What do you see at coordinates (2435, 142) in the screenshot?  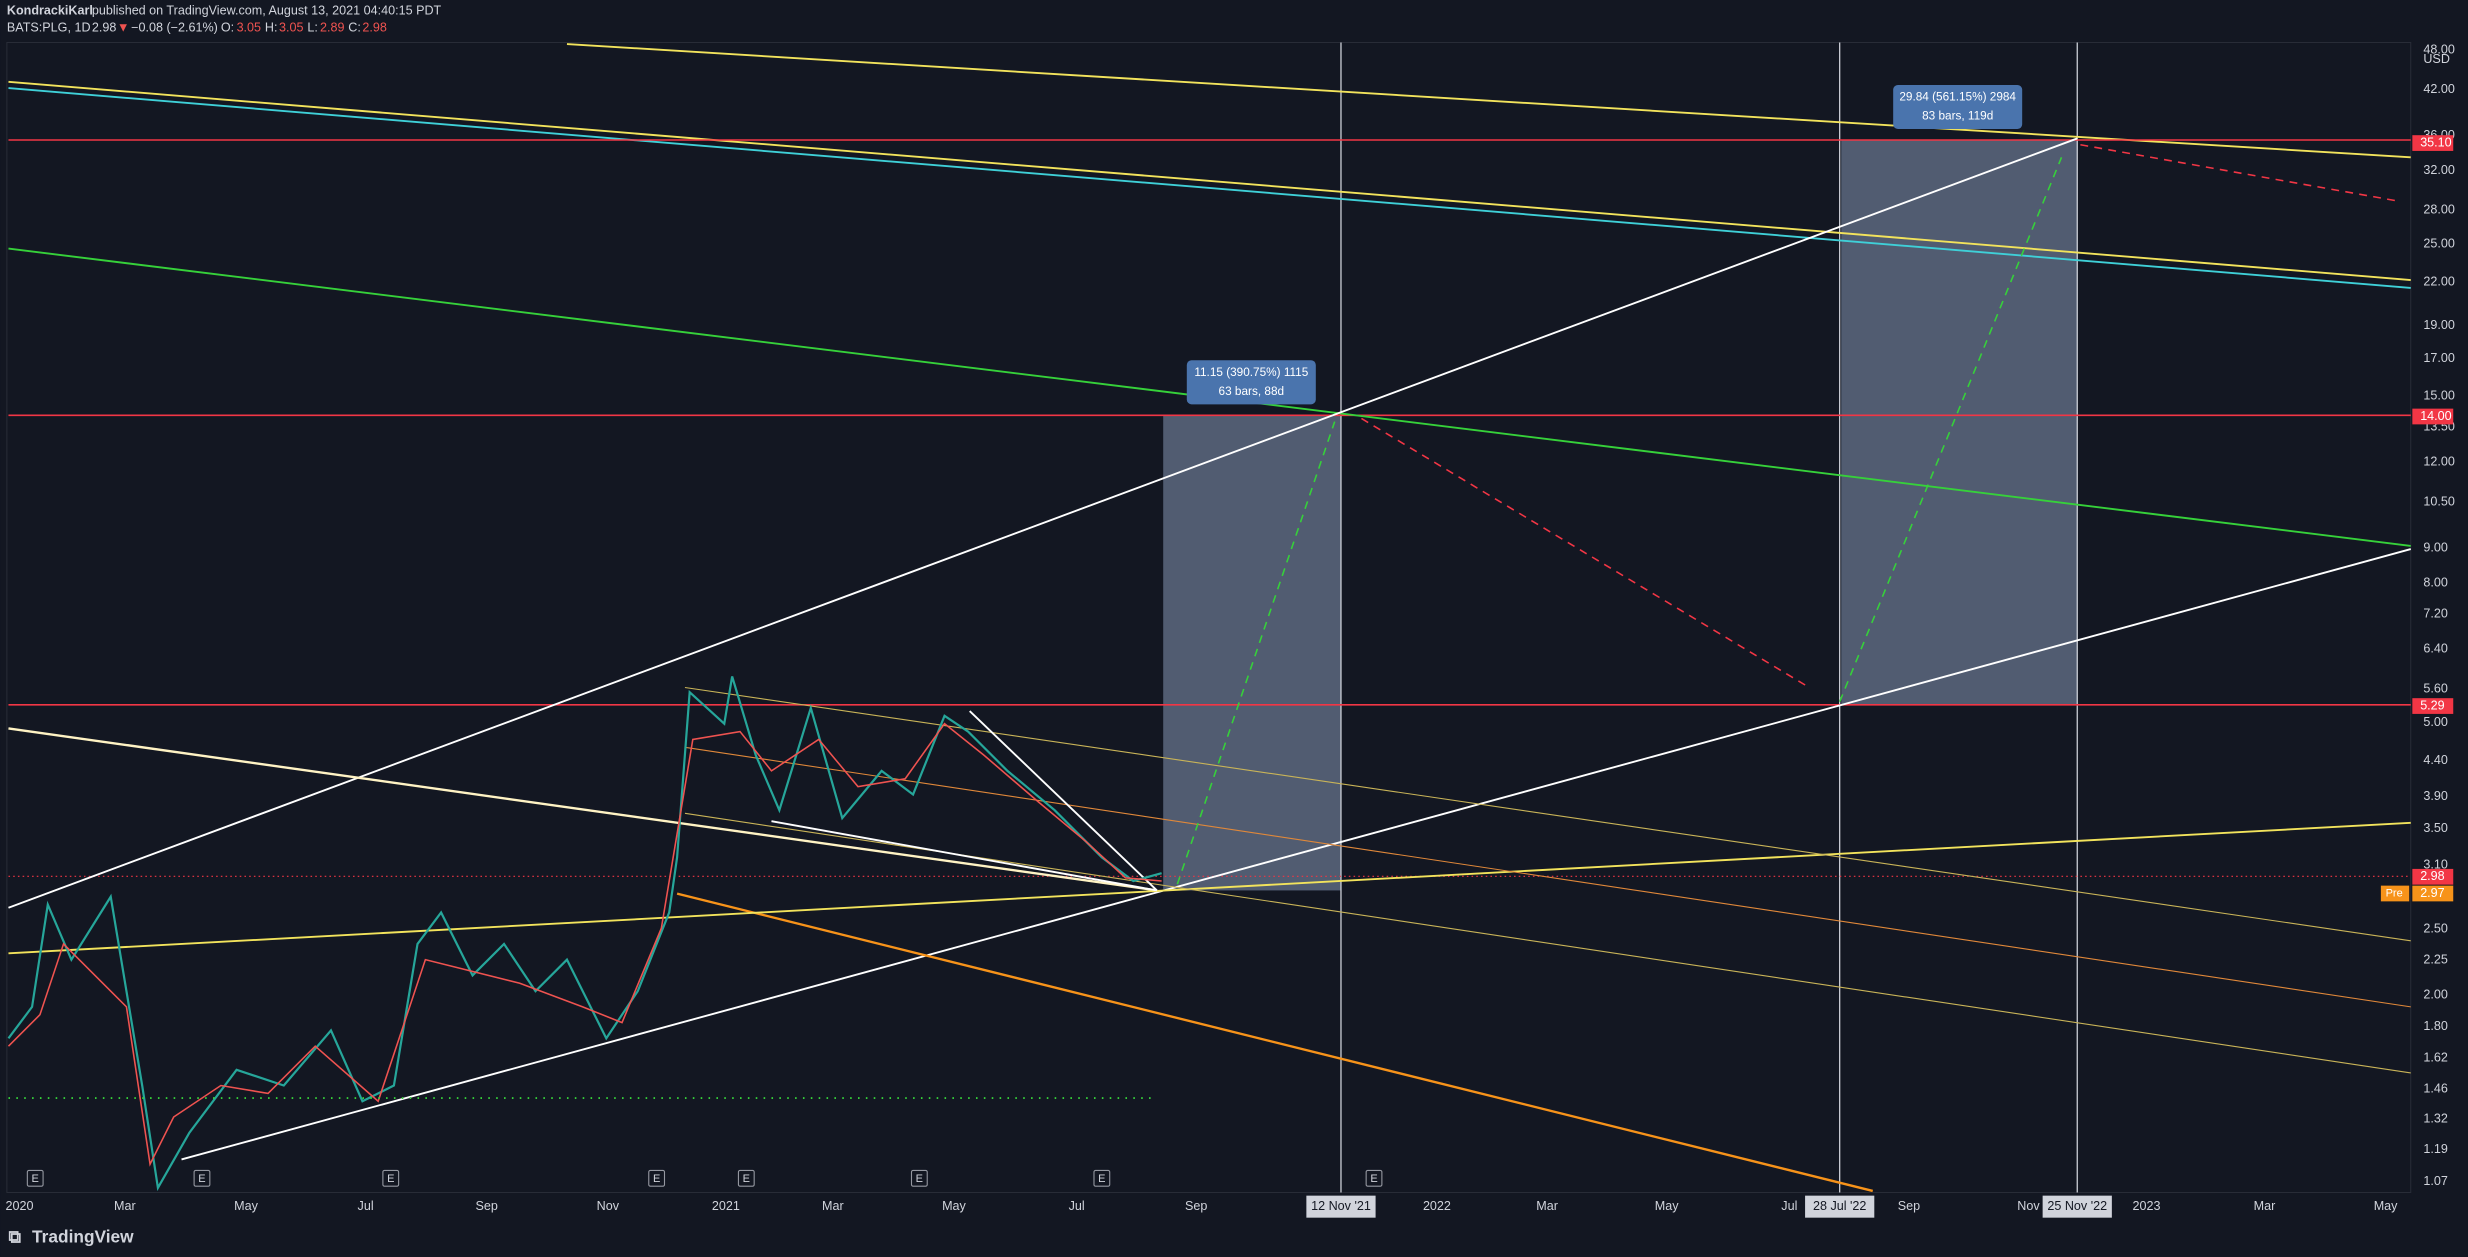 I see `price-tag-label: 35.10` at bounding box center [2435, 142].